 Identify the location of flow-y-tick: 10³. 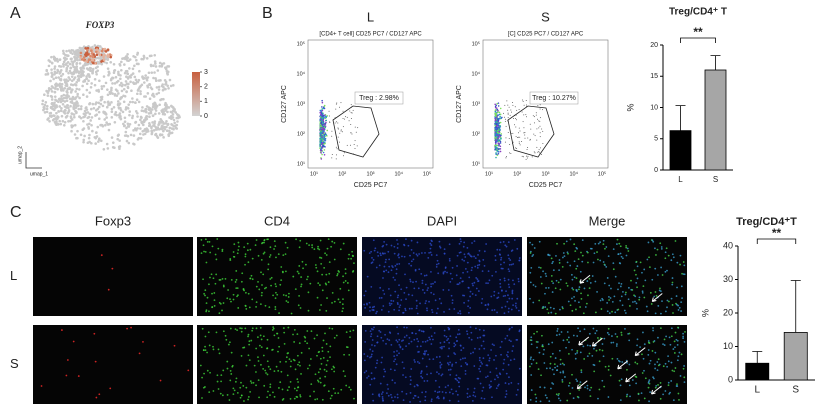
(476, 104).